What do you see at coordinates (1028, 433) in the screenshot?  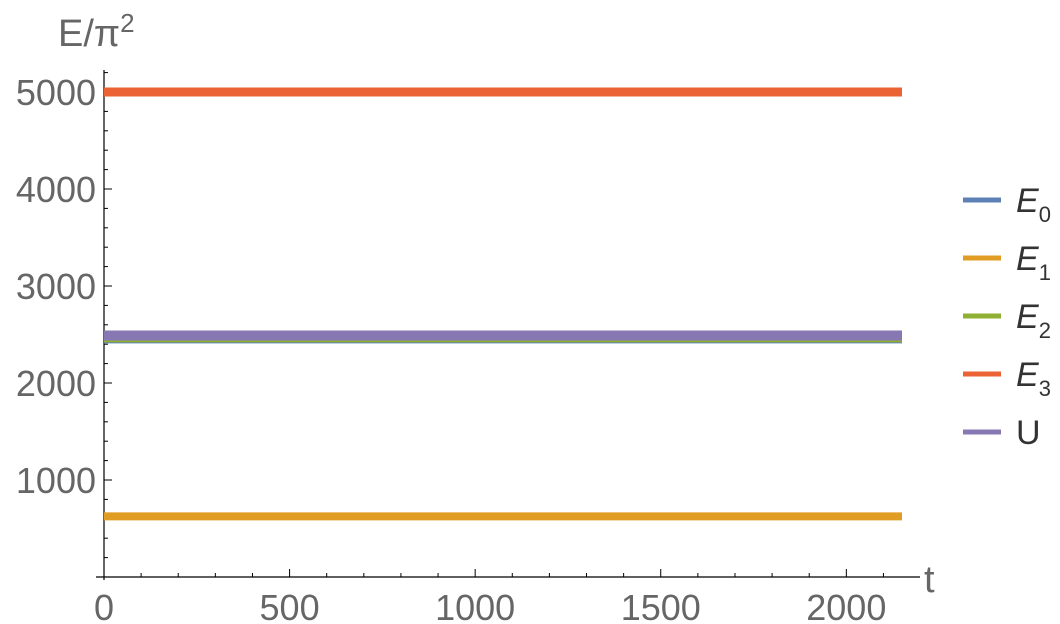 I see `legend-label: U` at bounding box center [1028, 433].